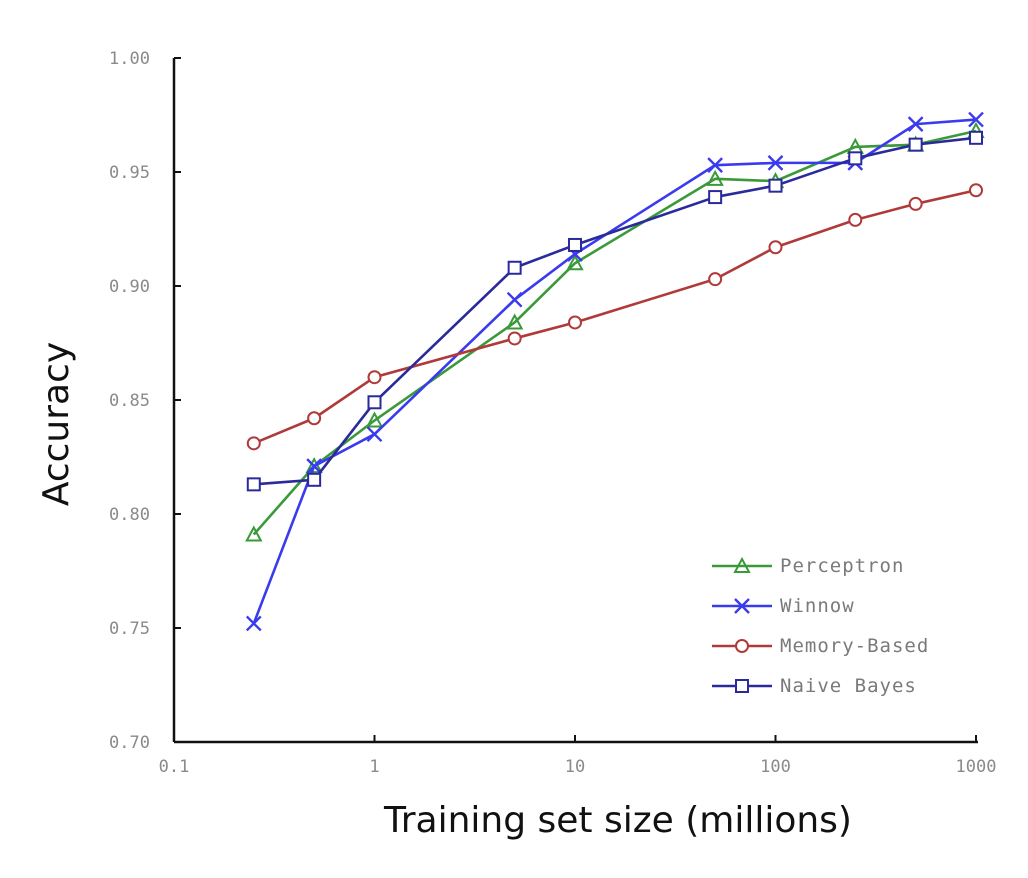  What do you see at coordinates (129, 59) in the screenshot?
I see `y-tick-label: 1.00` at bounding box center [129, 59].